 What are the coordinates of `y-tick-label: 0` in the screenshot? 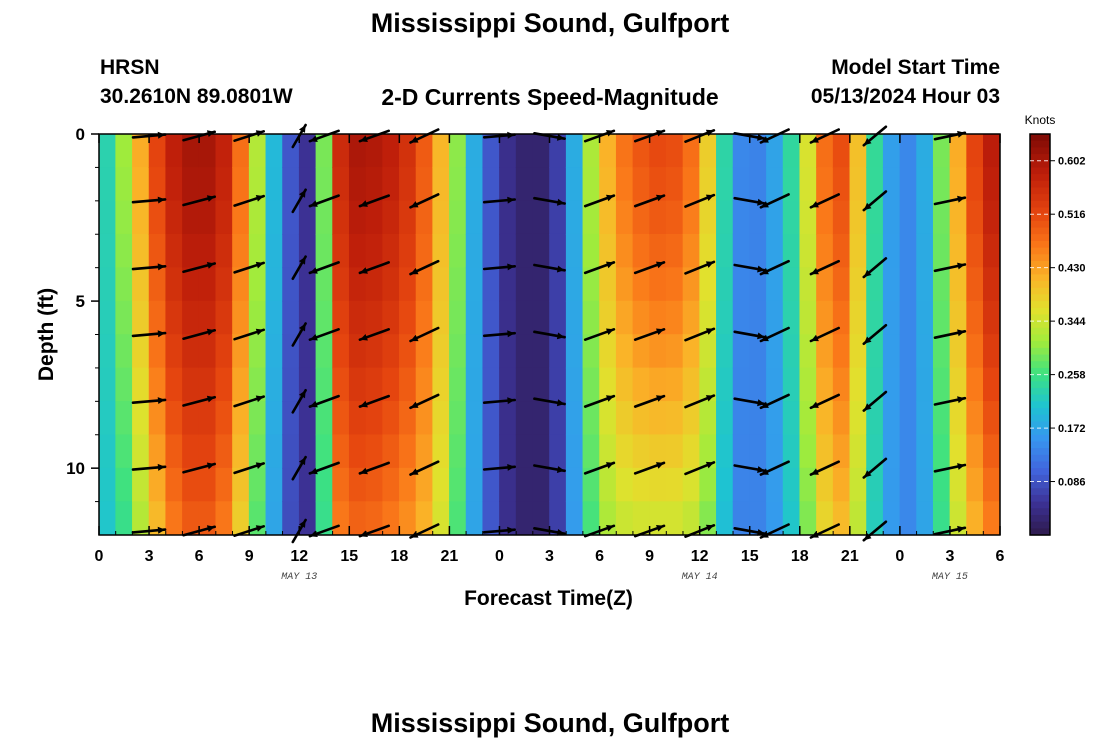 It's located at (80, 134).